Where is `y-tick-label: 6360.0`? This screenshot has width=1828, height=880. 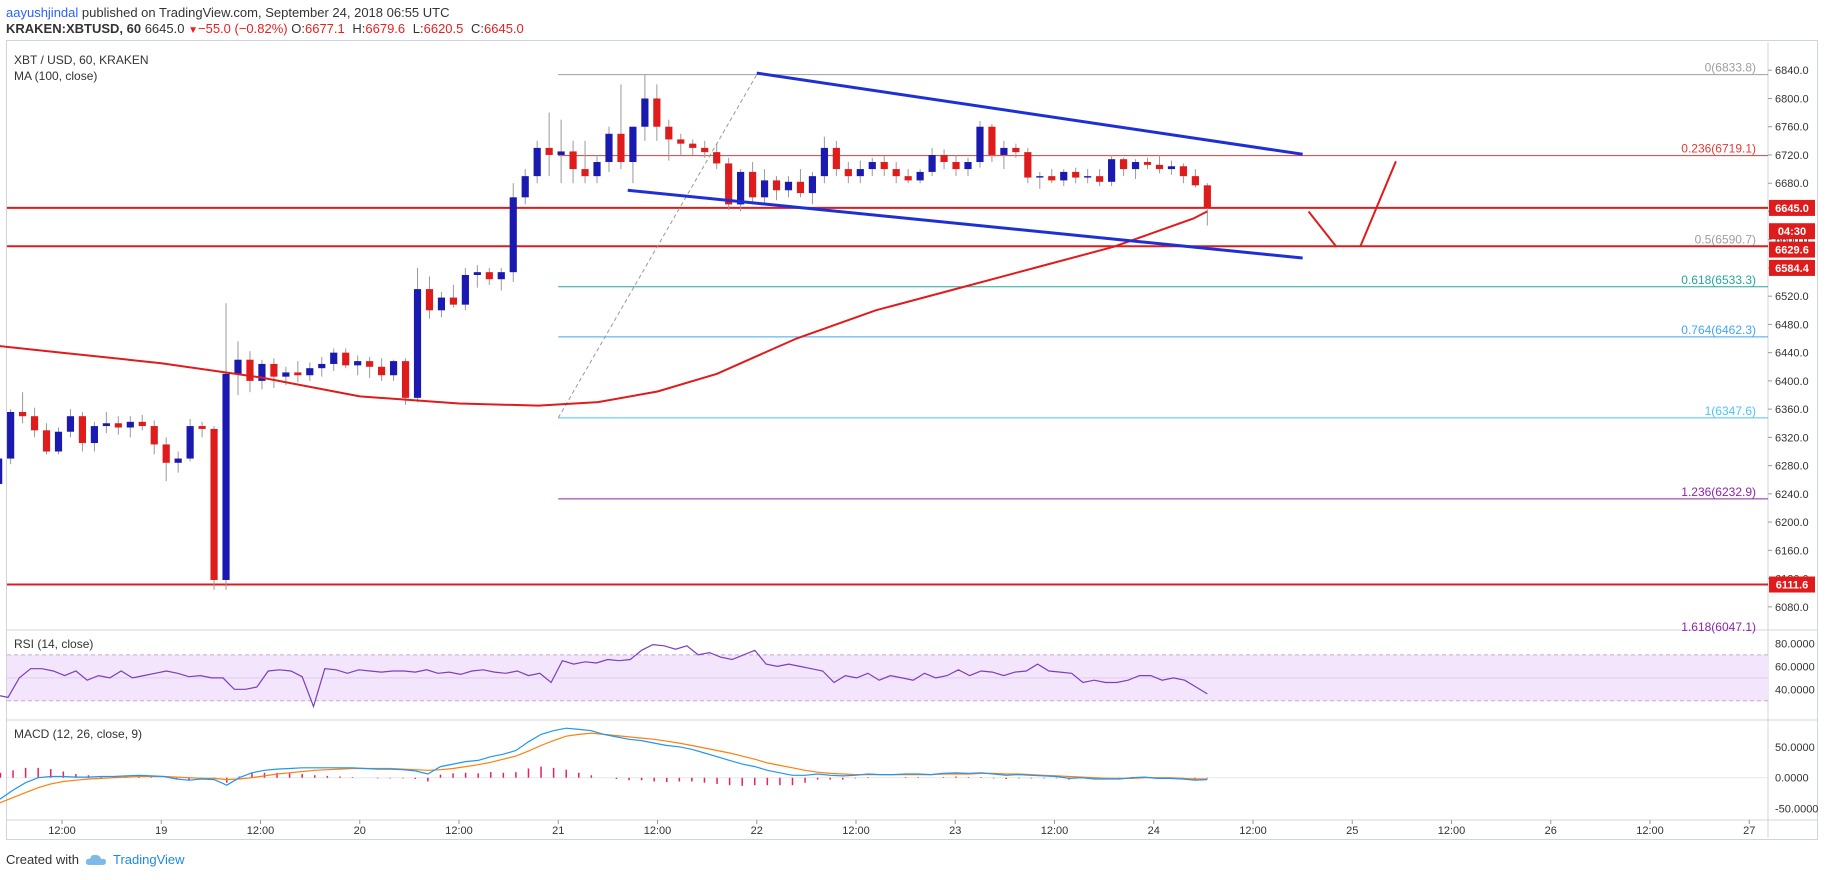
y-tick-label: 6360.0 is located at coordinates (1792, 410).